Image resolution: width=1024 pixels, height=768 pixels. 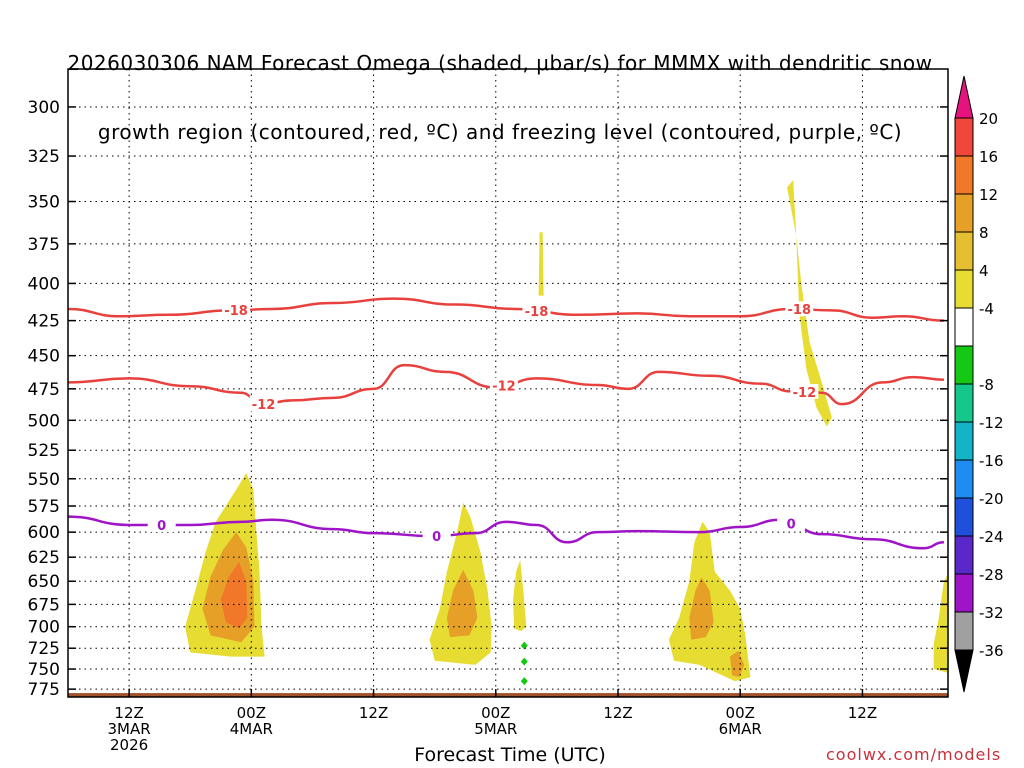 What do you see at coordinates (991, 423) in the screenshot?
I see `colorbar-label-7: -12` at bounding box center [991, 423].